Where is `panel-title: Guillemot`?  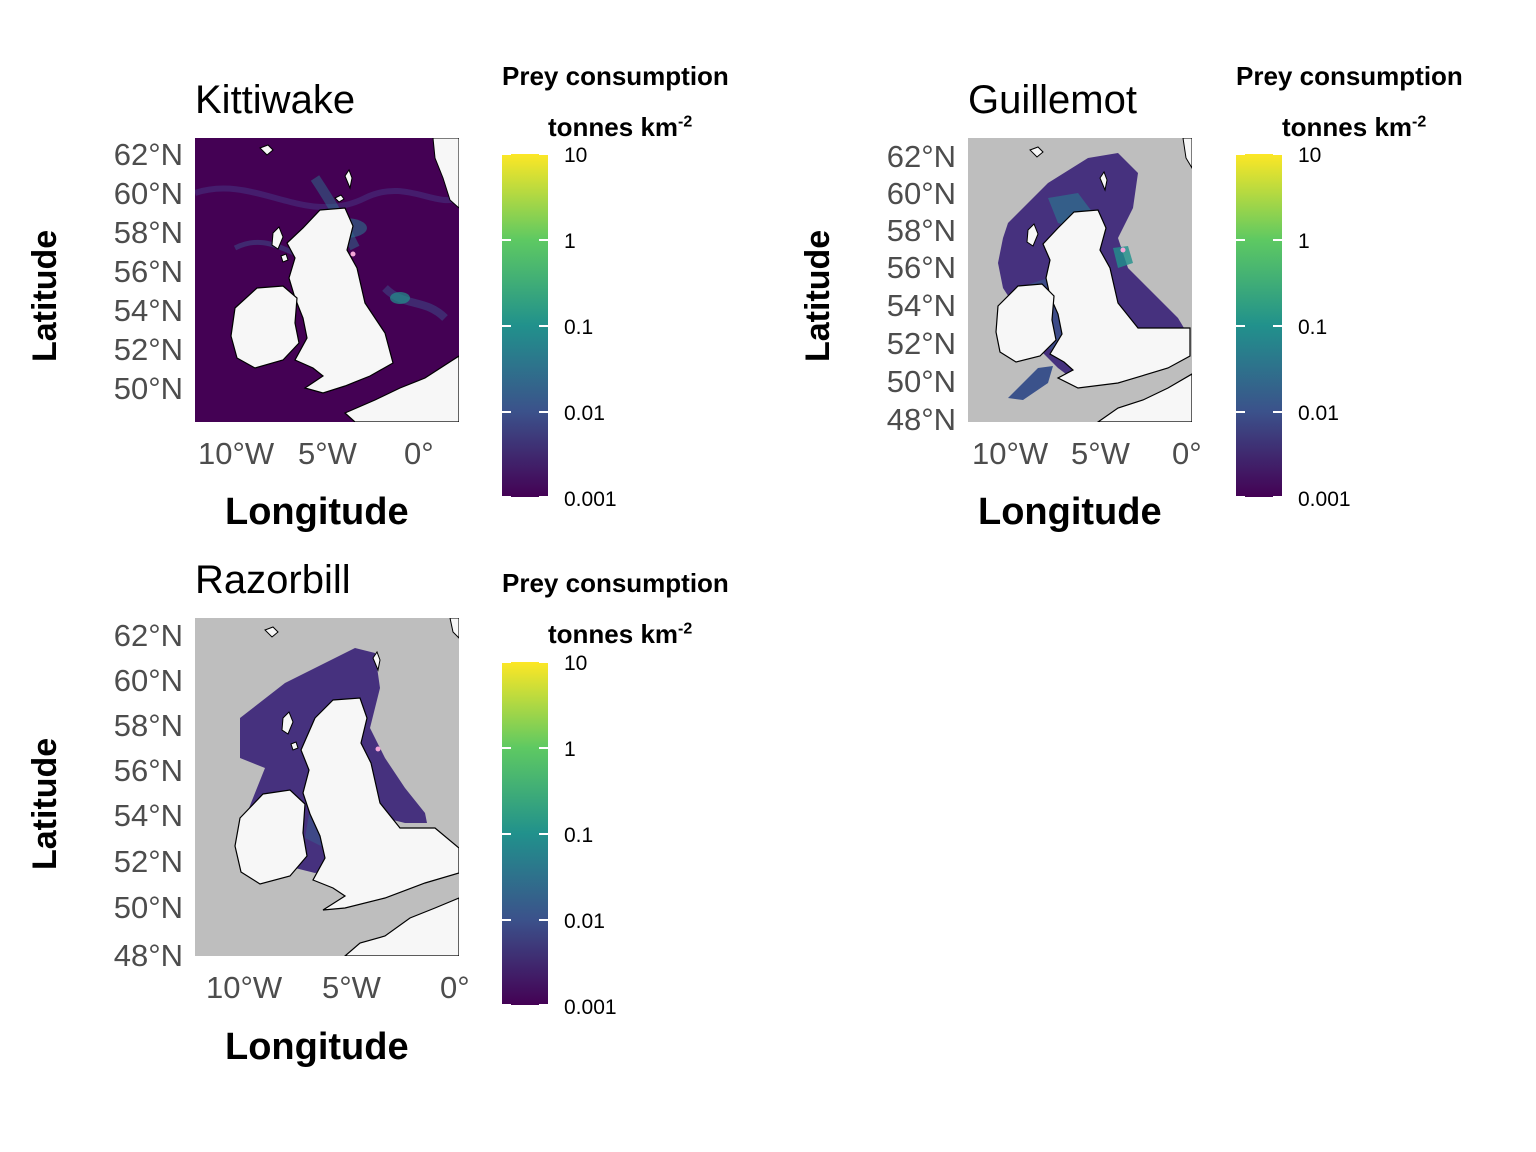
panel-title: Guillemot is located at coordinates (1052, 100).